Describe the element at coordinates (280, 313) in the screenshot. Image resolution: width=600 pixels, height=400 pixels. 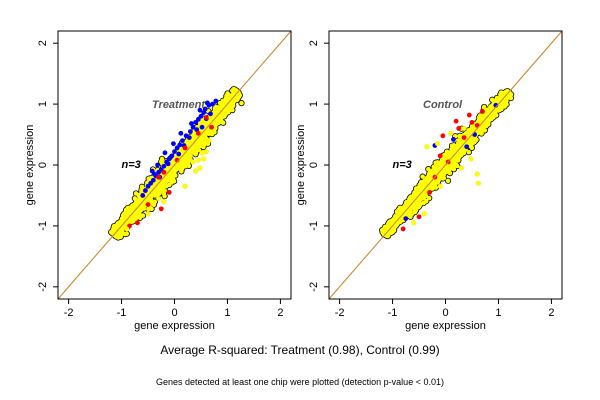
I see `x-tick-label: 2` at that location.